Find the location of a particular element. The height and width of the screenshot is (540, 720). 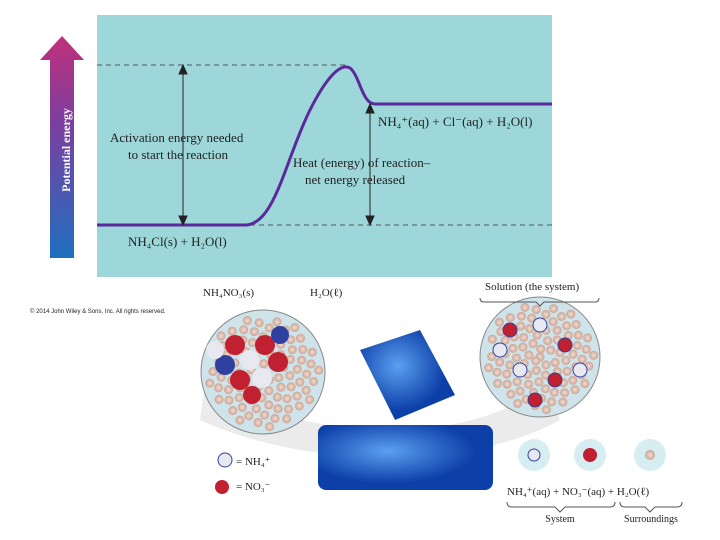

key-label: = NO₃⁻ is located at coordinates (253, 487).